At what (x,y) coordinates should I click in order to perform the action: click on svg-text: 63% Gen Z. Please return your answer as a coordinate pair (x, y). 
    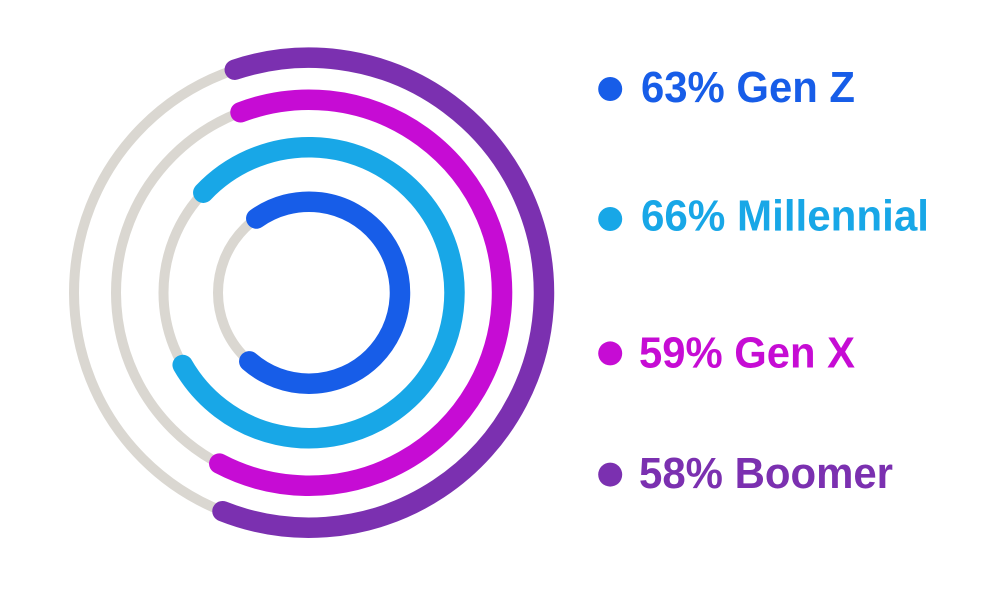
    Looking at the image, I should click on (748, 87).